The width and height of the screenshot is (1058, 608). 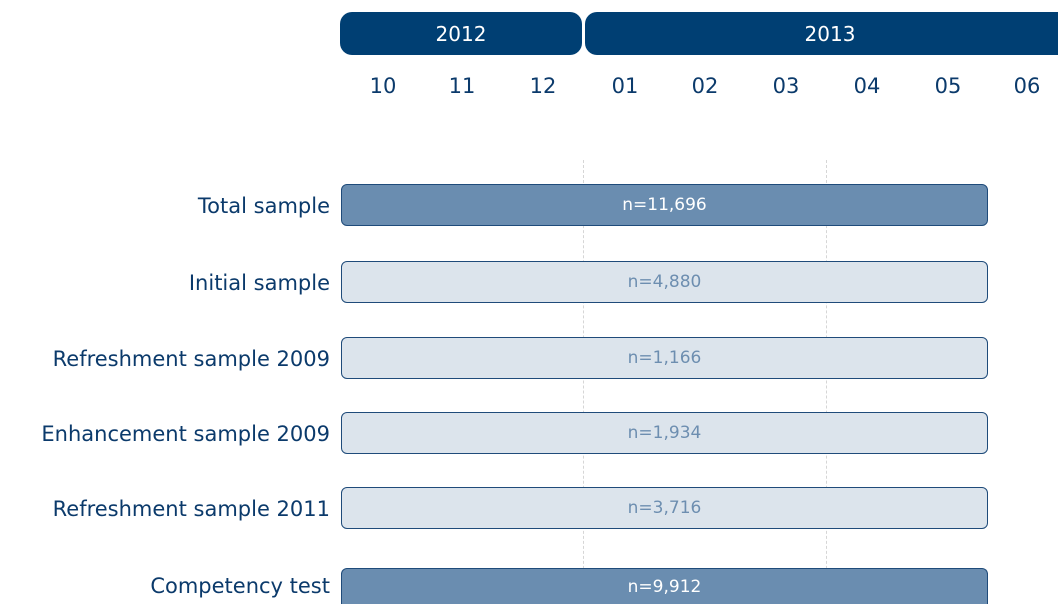 What do you see at coordinates (786, 86) in the screenshot?
I see `month-label: 03` at bounding box center [786, 86].